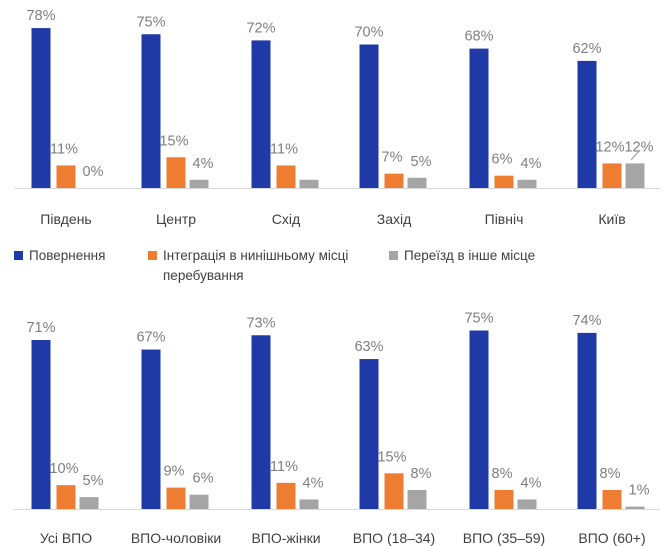 This screenshot has width=665, height=546. What do you see at coordinates (368, 347) in the screenshot?
I see `data-label-return: 63%` at bounding box center [368, 347].